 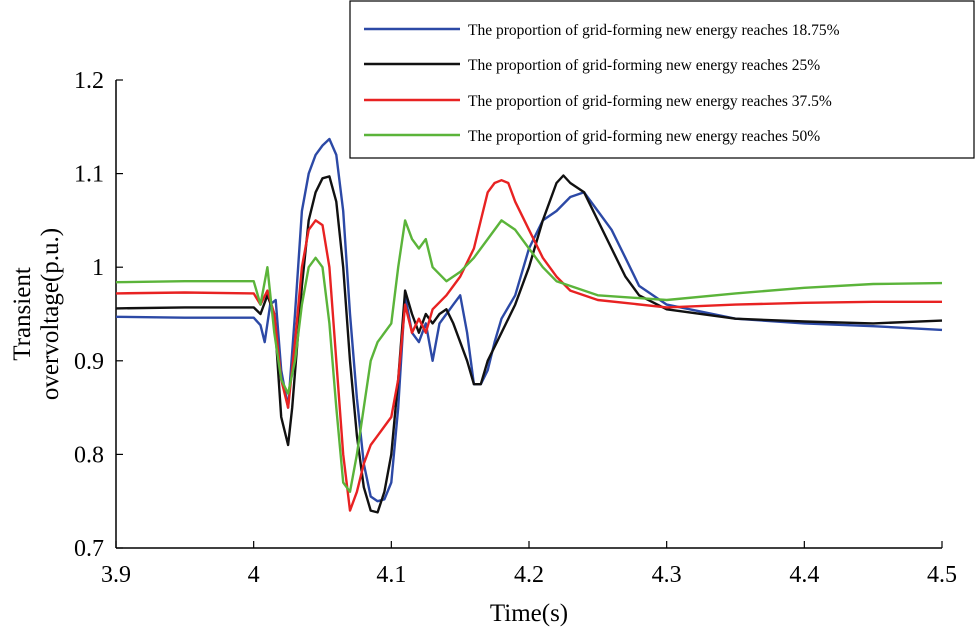 I want to click on x-tick-label: 4.3, so click(x=667, y=575).